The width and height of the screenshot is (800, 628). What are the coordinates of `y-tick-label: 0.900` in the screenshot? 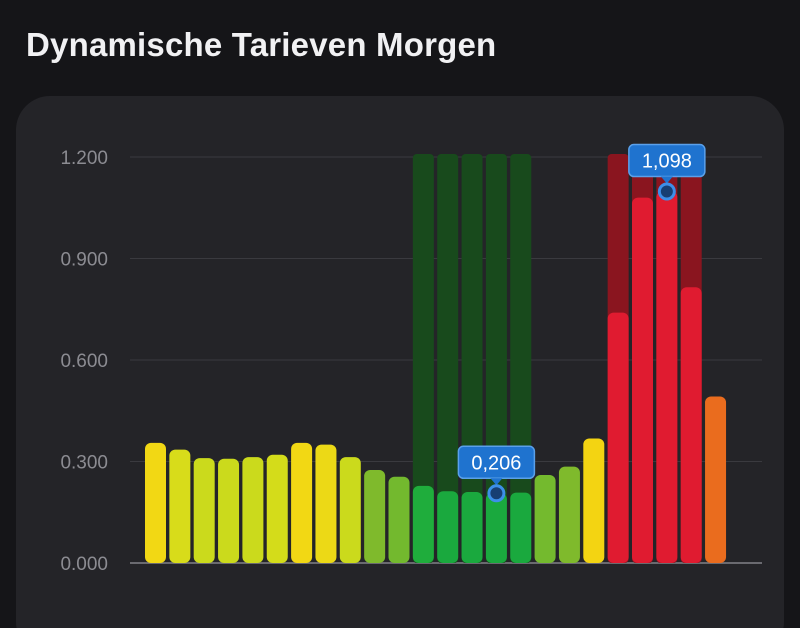 It's located at (84, 260).